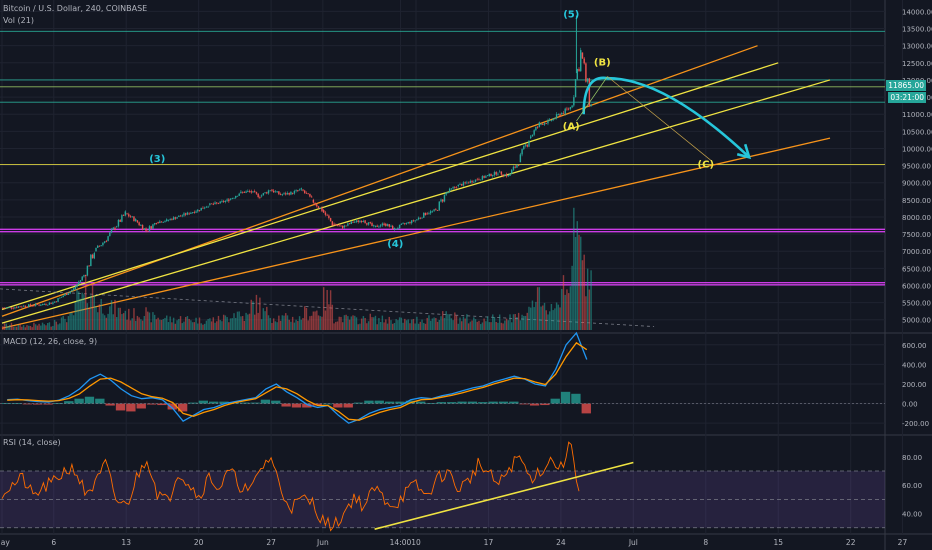 The image size is (932, 550). What do you see at coordinates (416, 542) in the screenshot?
I see `x-tick-label: 10` at bounding box center [416, 542].